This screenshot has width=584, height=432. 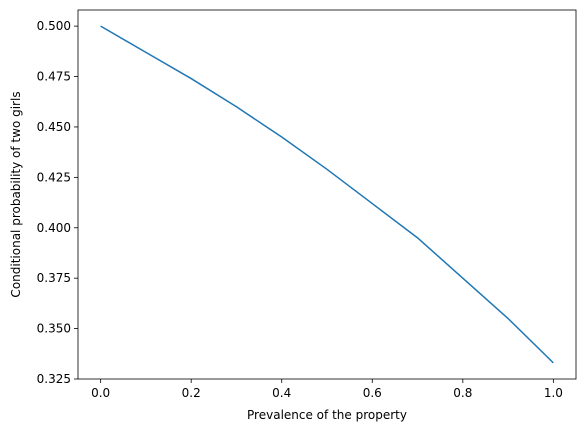 I want to click on x-tick-label: 0.2, so click(x=191, y=393).